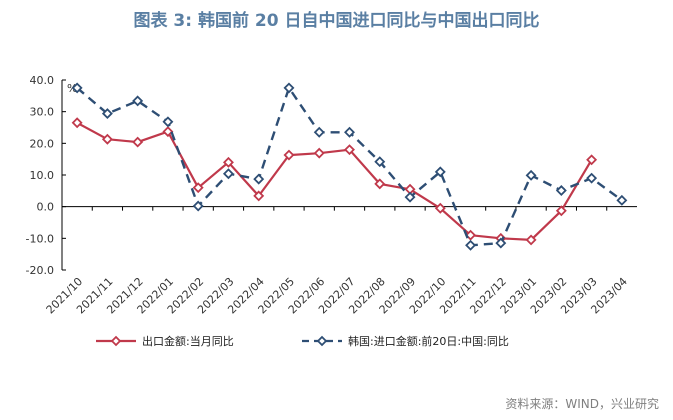  I want to click on y-tick-label: -10.0, so click(40, 238).